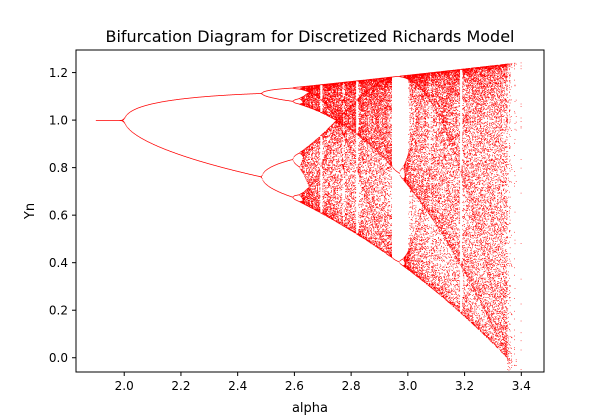 The image size is (605, 418). What do you see at coordinates (124, 386) in the screenshot?
I see `x-tick-label: 2.0` at bounding box center [124, 386].